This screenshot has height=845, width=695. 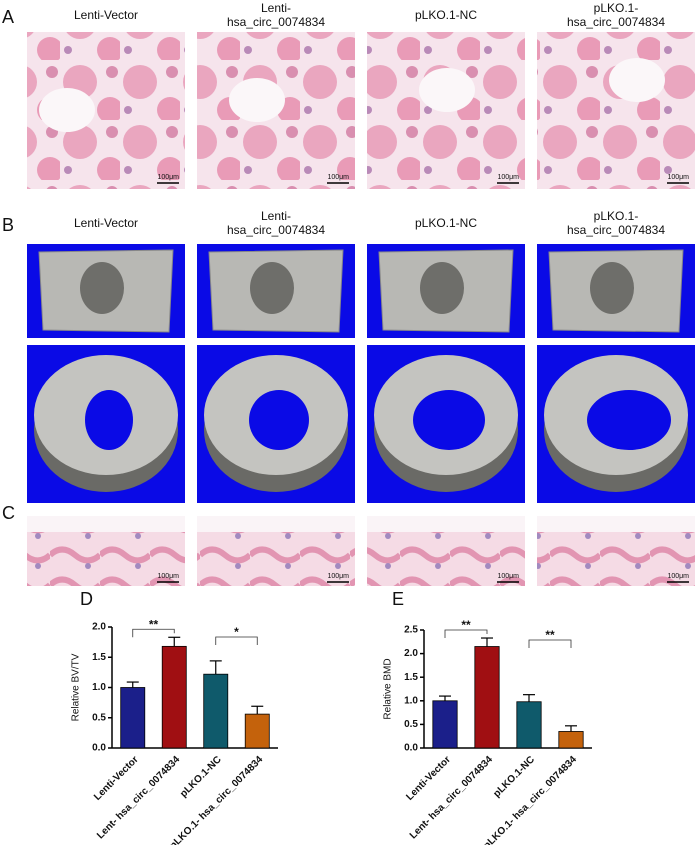 What do you see at coordinates (398, 599) in the screenshot?
I see `panel-label: E` at bounding box center [398, 599].